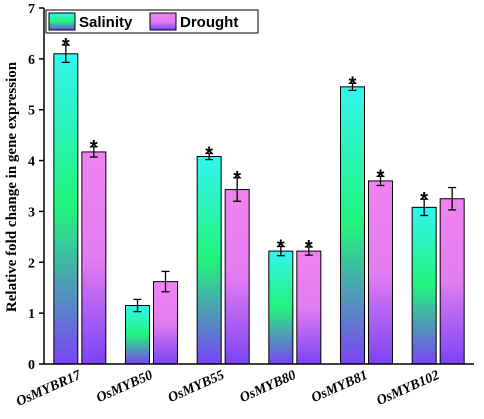 This screenshot has width=484, height=419. I want to click on y-axis: 0 1 2 3 4 5 6 7, so click(36, 187).